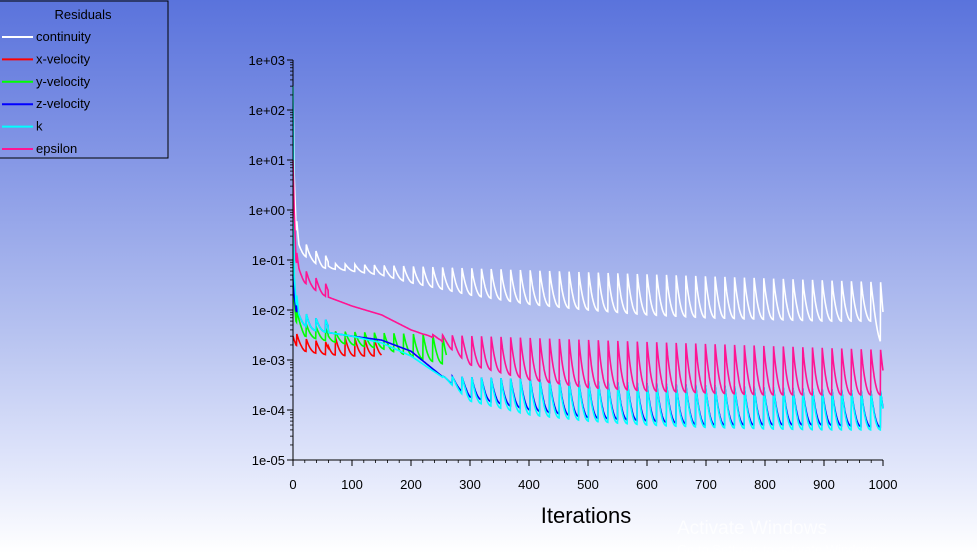  Describe the element at coordinates (352, 484) in the screenshot. I see `x-tick-label: 100` at that location.